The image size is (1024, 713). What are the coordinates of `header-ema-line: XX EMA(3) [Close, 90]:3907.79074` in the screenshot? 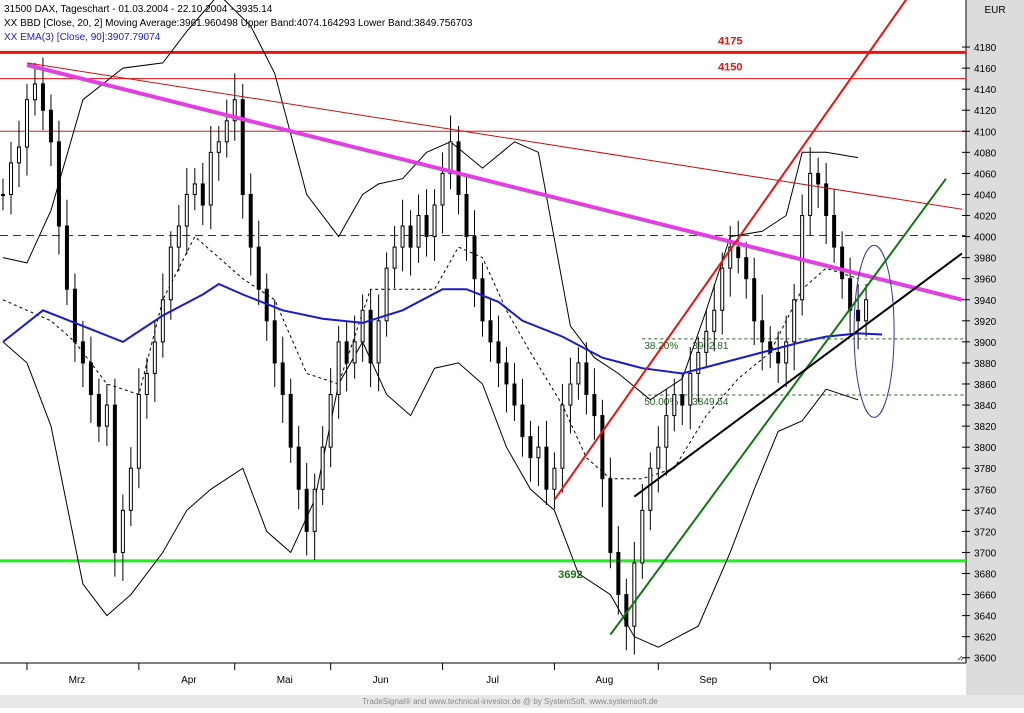 It's located at (82, 37).